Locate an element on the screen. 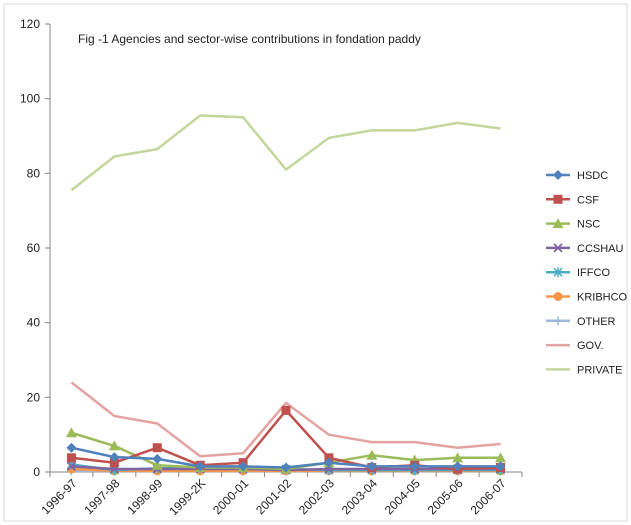  y-tick-label: 60 is located at coordinates (34, 248).